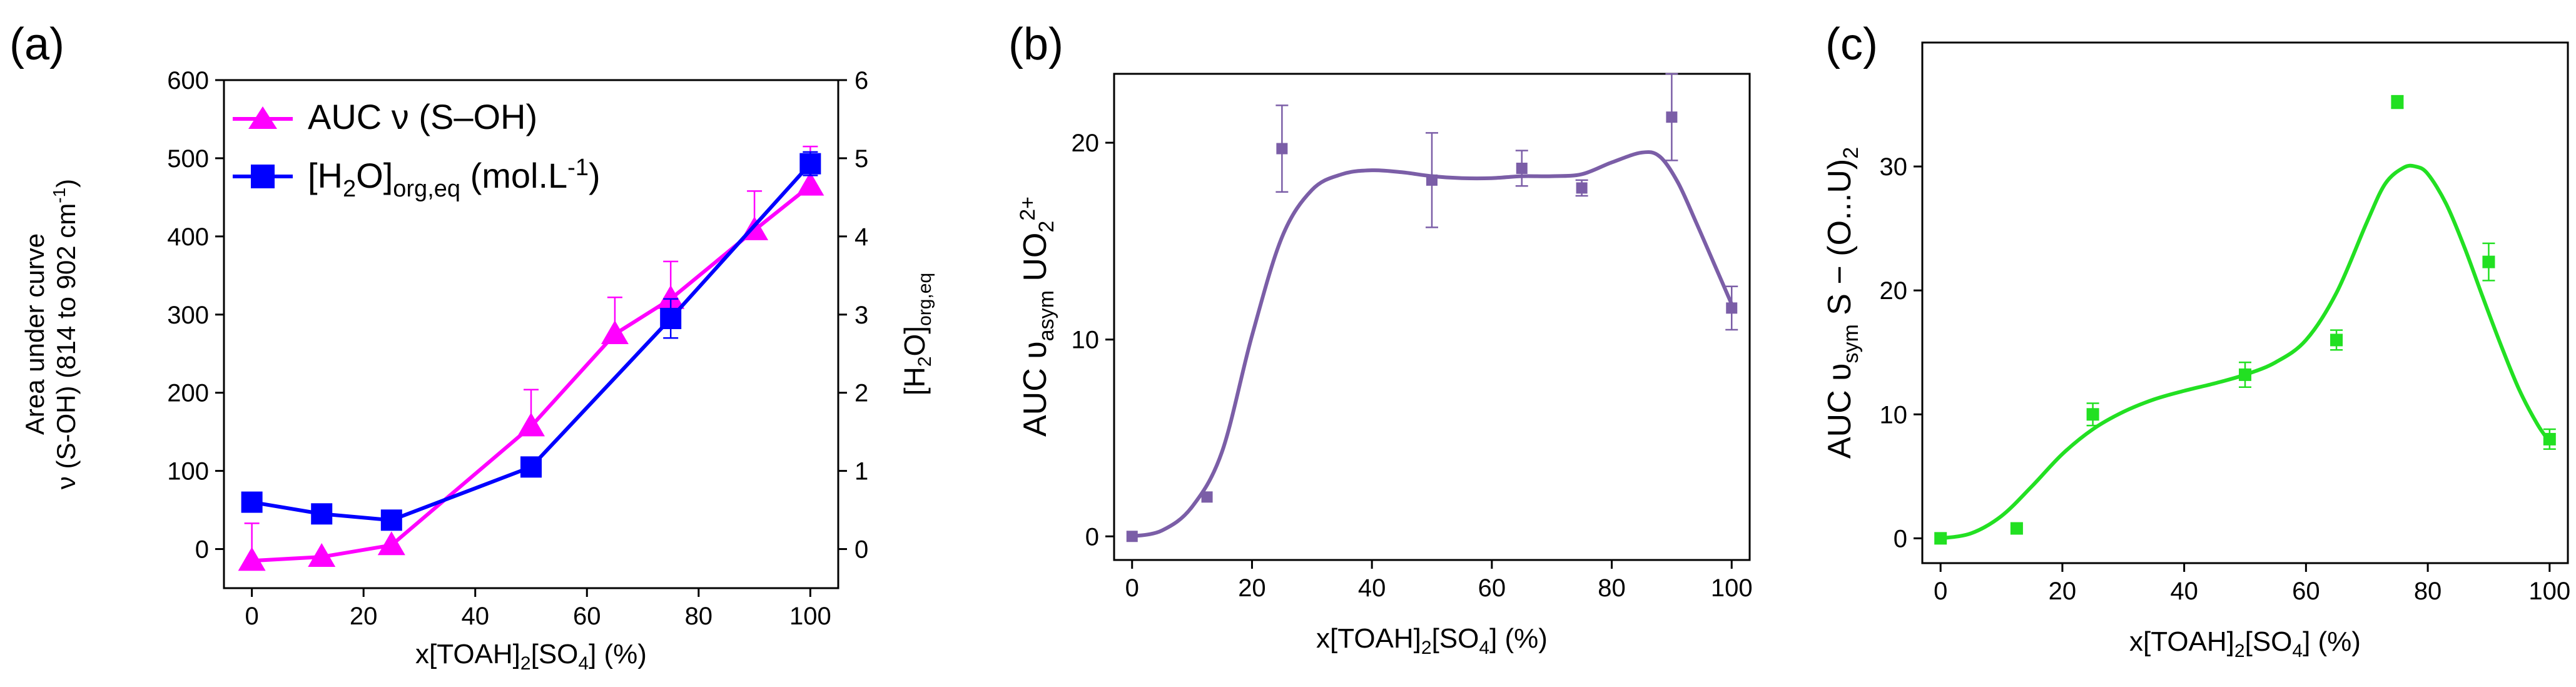 The width and height of the screenshot is (2576, 687). Describe the element at coordinates (861, 394) in the screenshot. I see `y2-tick-label: 2` at that location.